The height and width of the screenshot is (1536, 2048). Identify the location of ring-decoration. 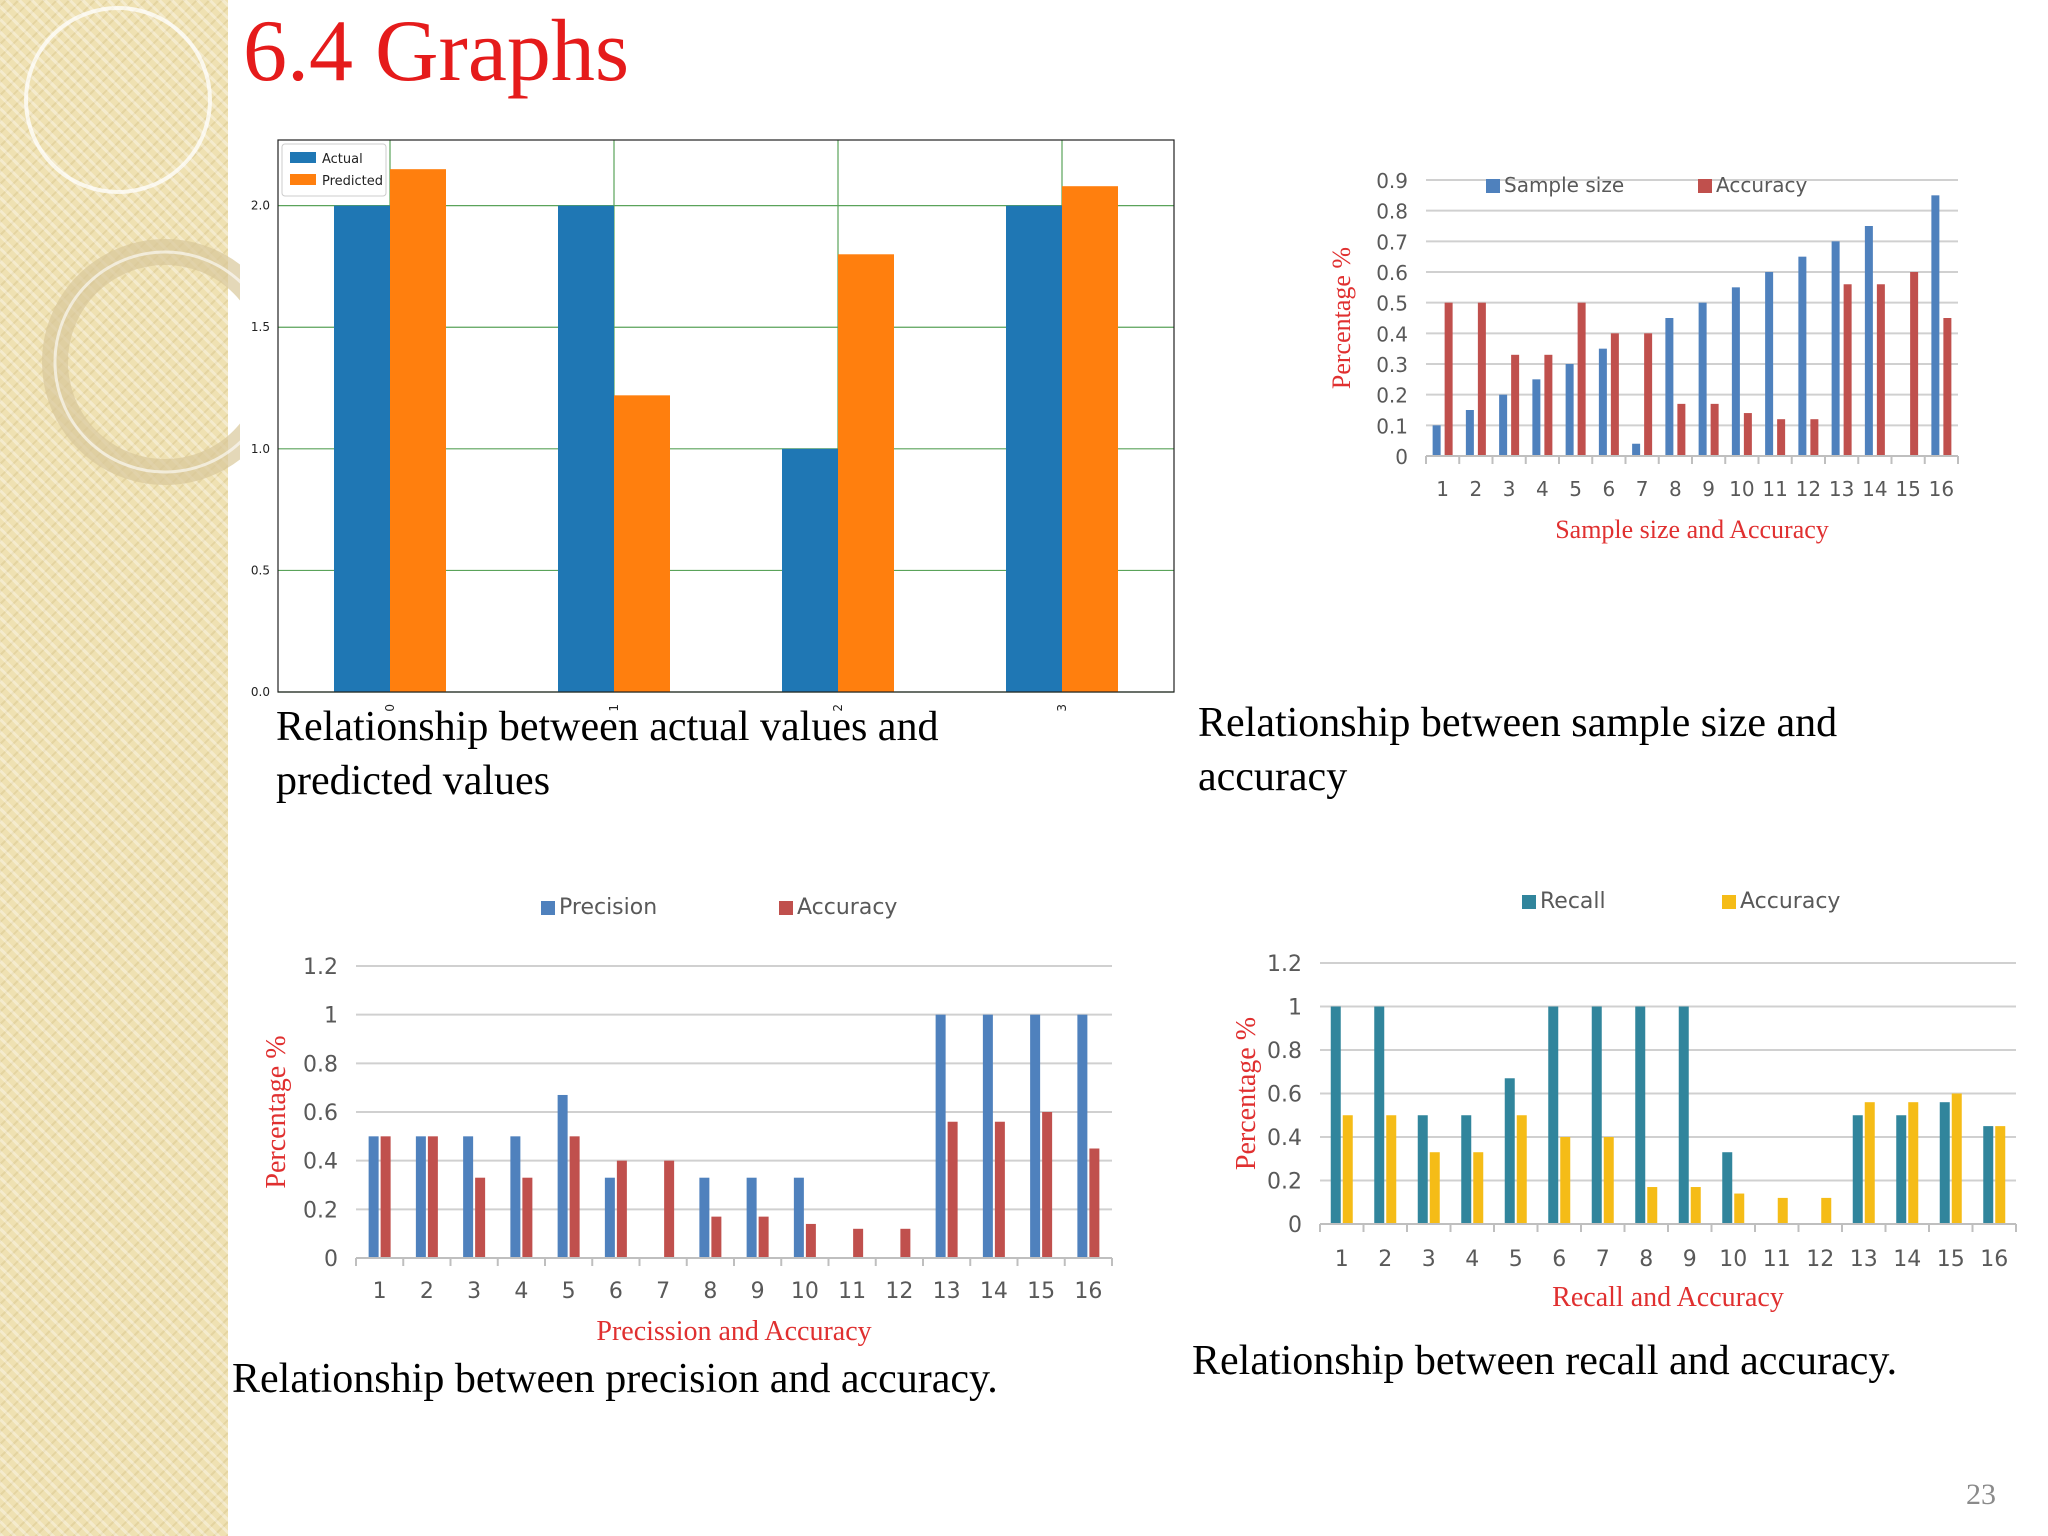
(132, 245).